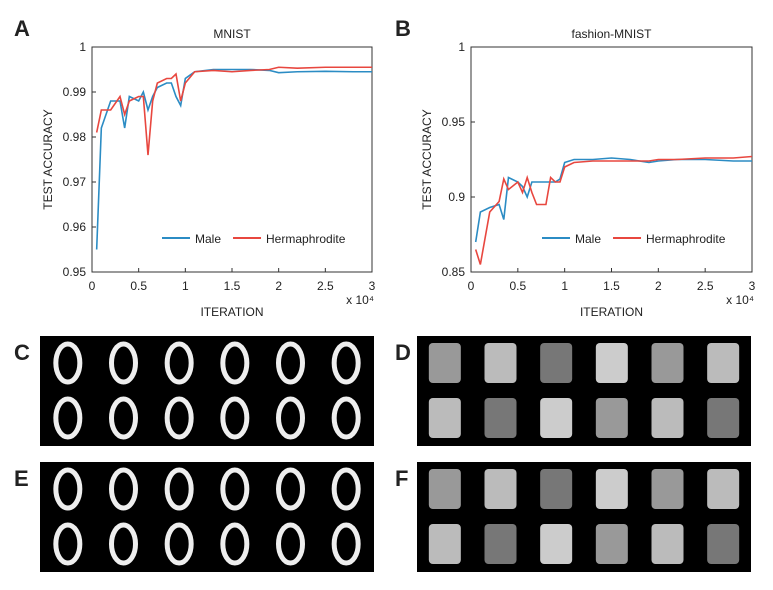 The width and height of the screenshot is (773, 590). What do you see at coordinates (454, 272) in the screenshot?
I see `y-tick-label: 0.85` at bounding box center [454, 272].